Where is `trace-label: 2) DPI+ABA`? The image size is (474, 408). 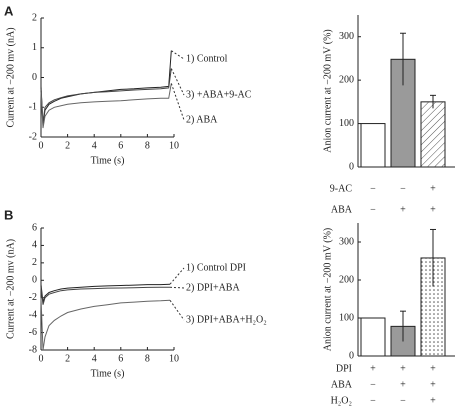
trace-label: 2) DPI+ABA is located at coordinates (213, 287).